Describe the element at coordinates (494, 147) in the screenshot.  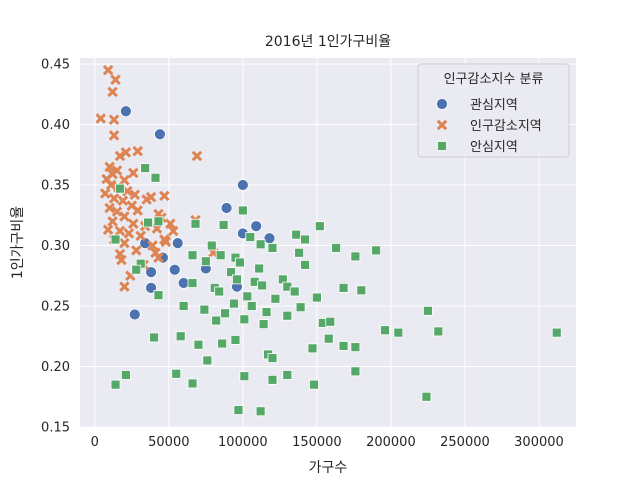
I see `legend-label: 안심지역` at that location.